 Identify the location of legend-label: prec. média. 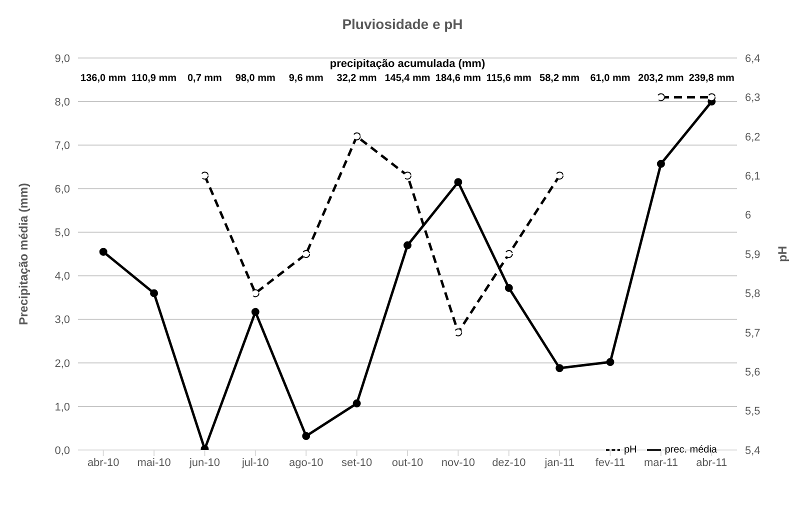
(690, 450).